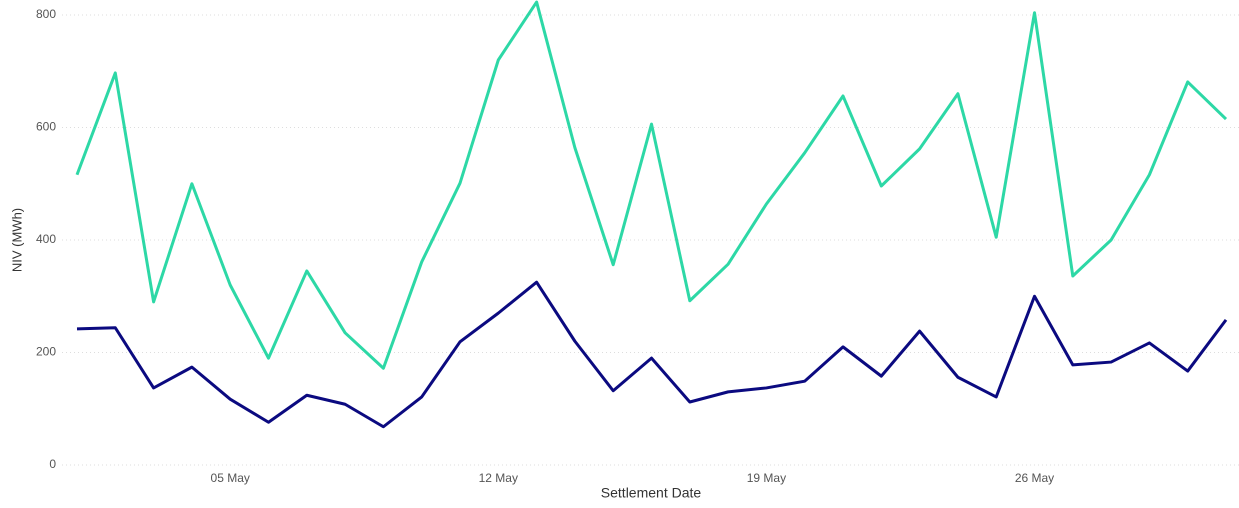 The width and height of the screenshot is (1239, 508). Describe the element at coordinates (46, 352) in the screenshot. I see `y-tick-label: 200` at that location.